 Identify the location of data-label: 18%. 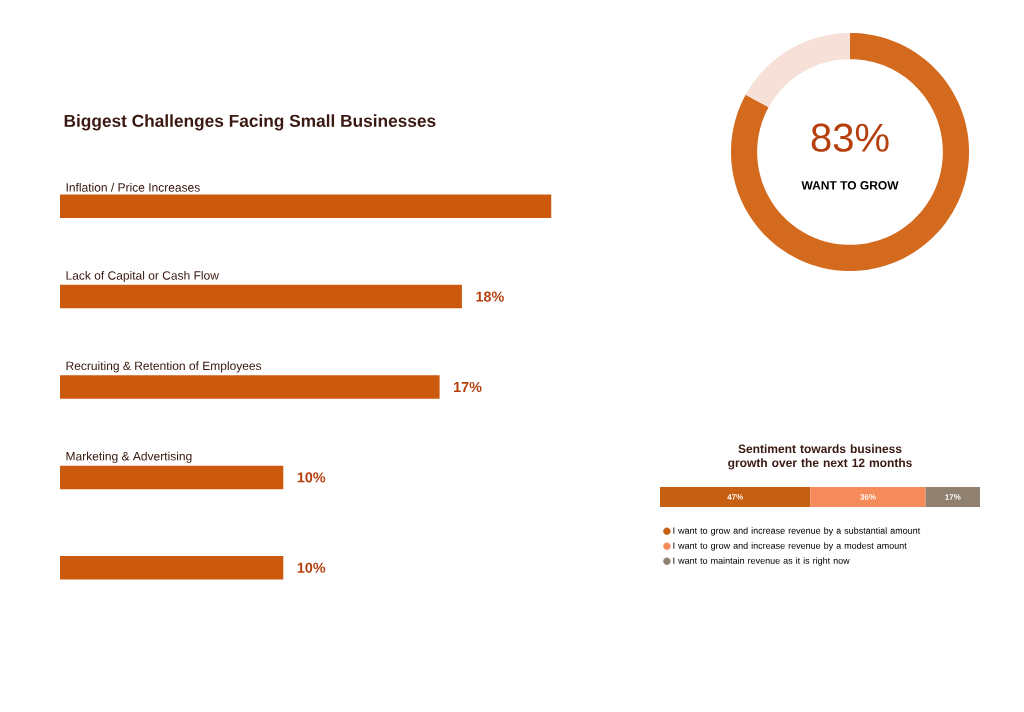
(490, 296).